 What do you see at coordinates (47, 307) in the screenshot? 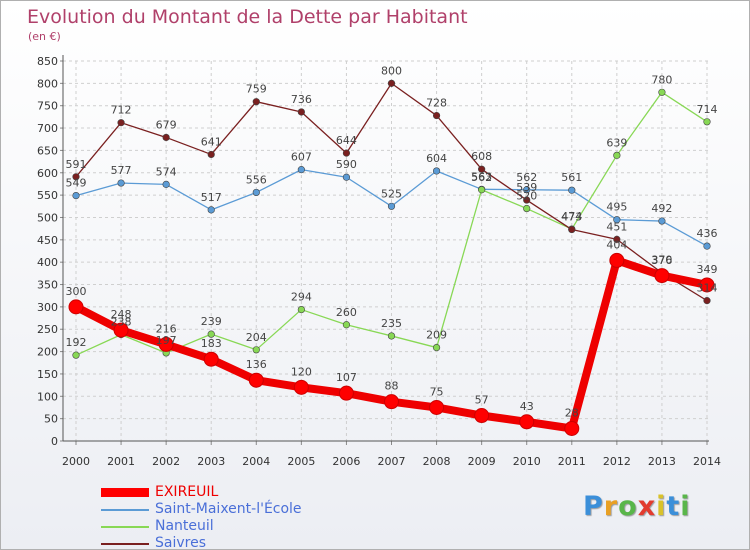
I see `y-tick-label: 300` at bounding box center [47, 307].